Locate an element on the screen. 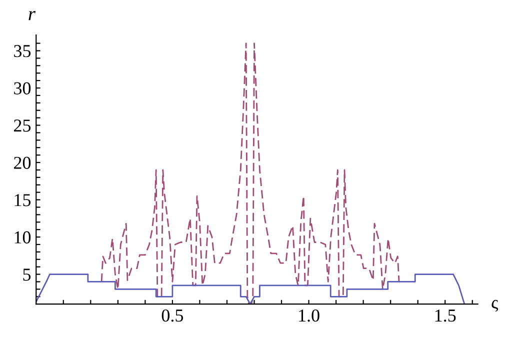 This screenshot has height=344, width=516. y-axis-title: r is located at coordinates (32, 15).